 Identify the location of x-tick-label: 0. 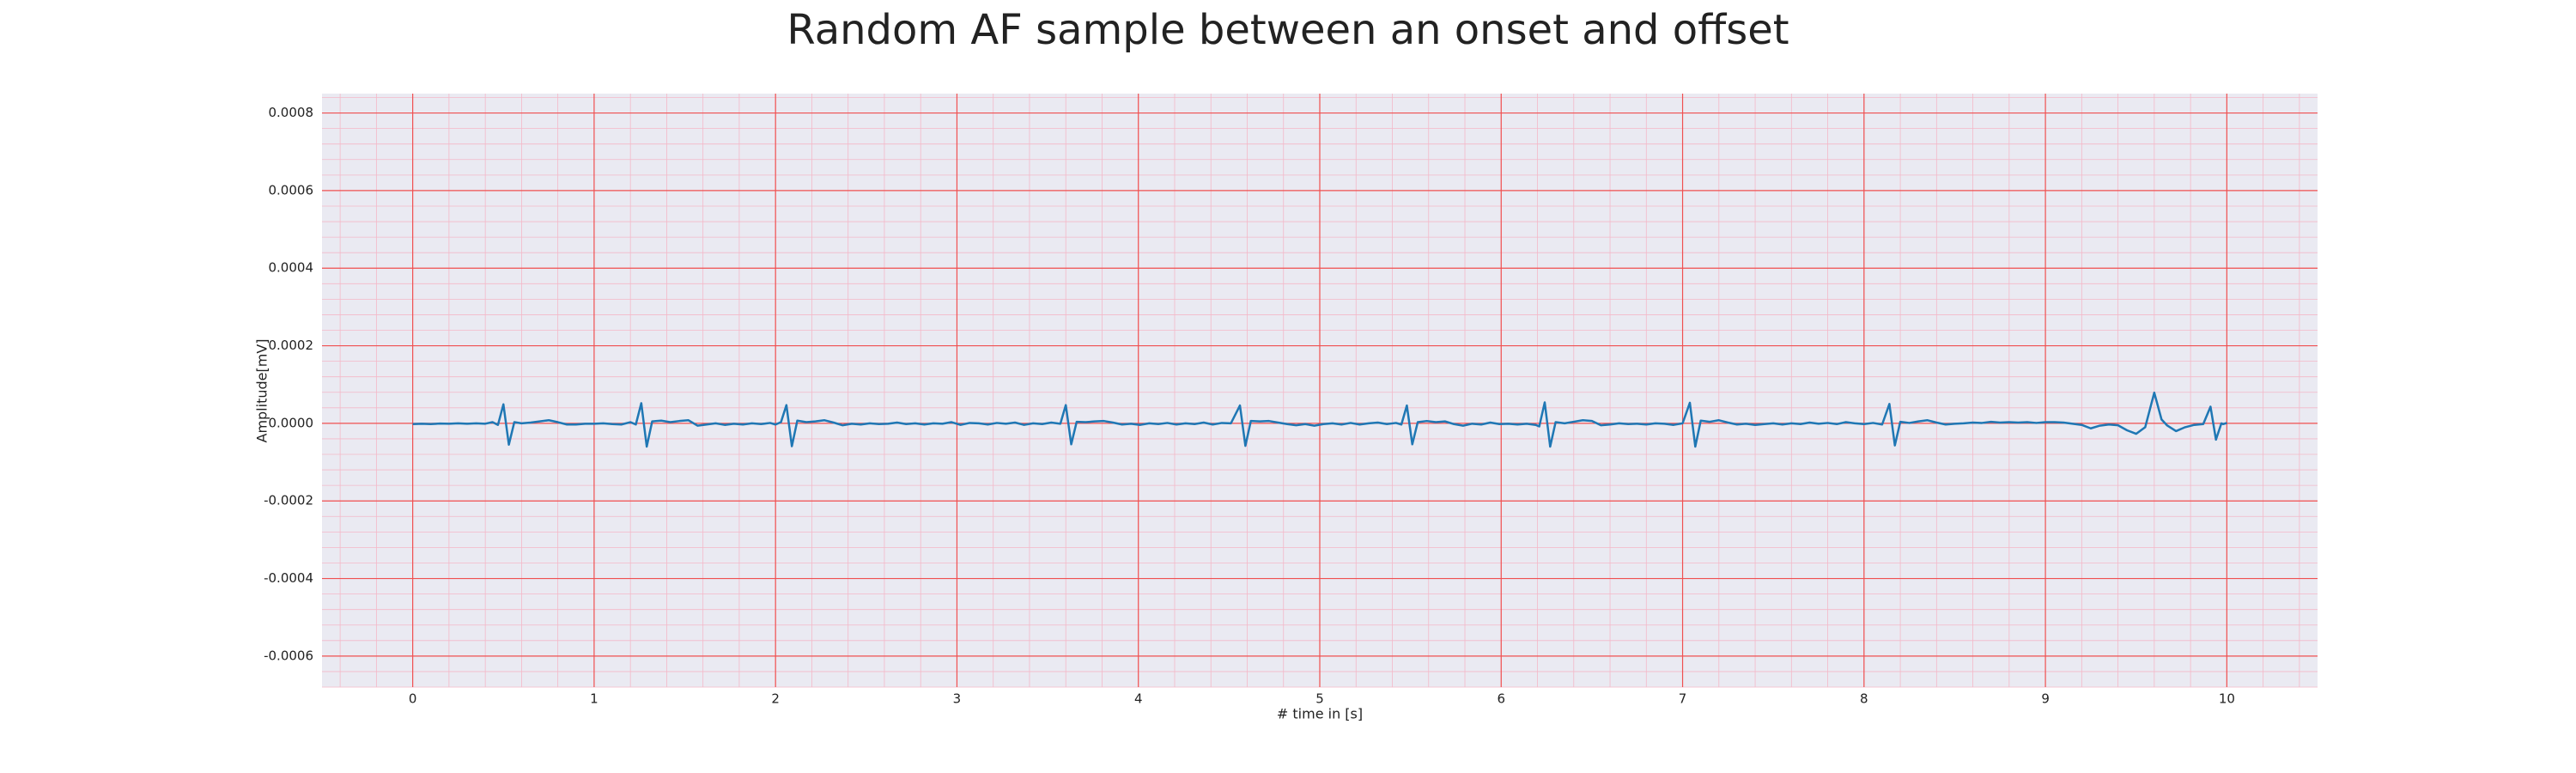
(413, 699).